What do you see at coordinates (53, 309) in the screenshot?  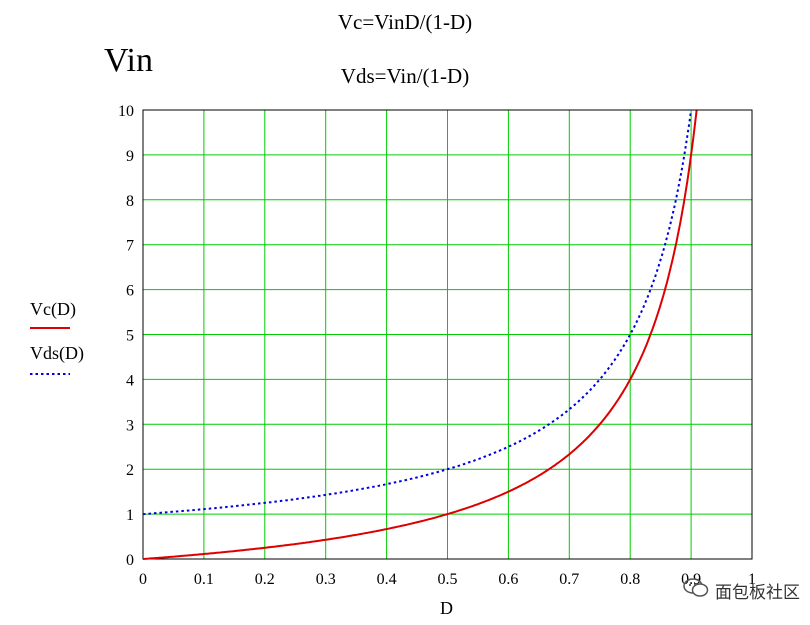 I see `legend-label-vc: Vc(D)` at bounding box center [53, 309].